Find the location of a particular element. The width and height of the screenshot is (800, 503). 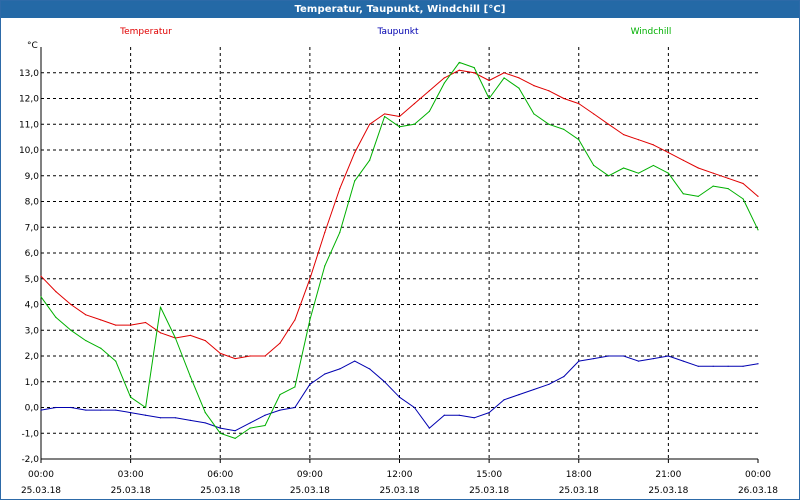

legend-windchill: Windchill is located at coordinates (651, 32).